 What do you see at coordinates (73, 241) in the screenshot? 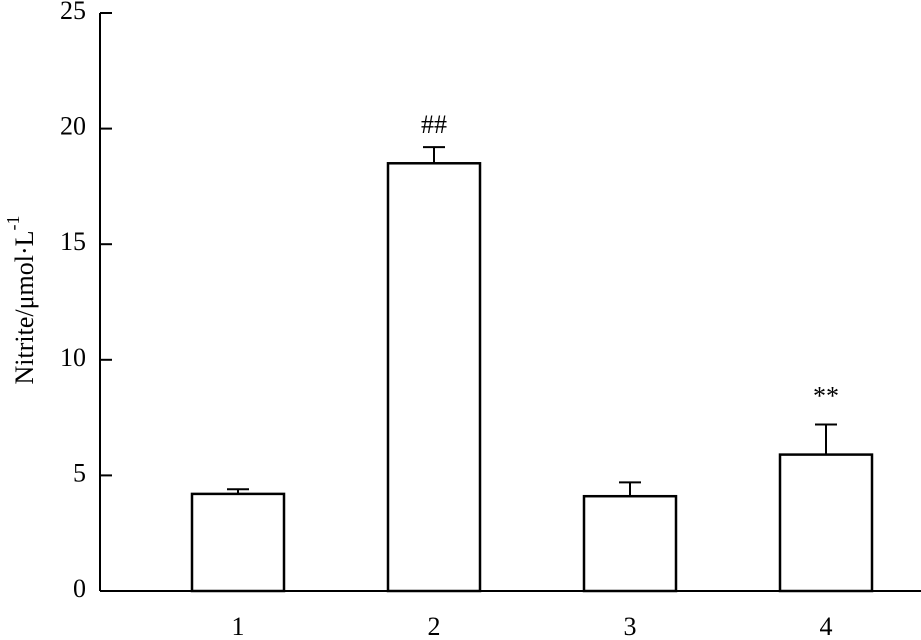
I see `y-tick-label: 15` at bounding box center [73, 241].